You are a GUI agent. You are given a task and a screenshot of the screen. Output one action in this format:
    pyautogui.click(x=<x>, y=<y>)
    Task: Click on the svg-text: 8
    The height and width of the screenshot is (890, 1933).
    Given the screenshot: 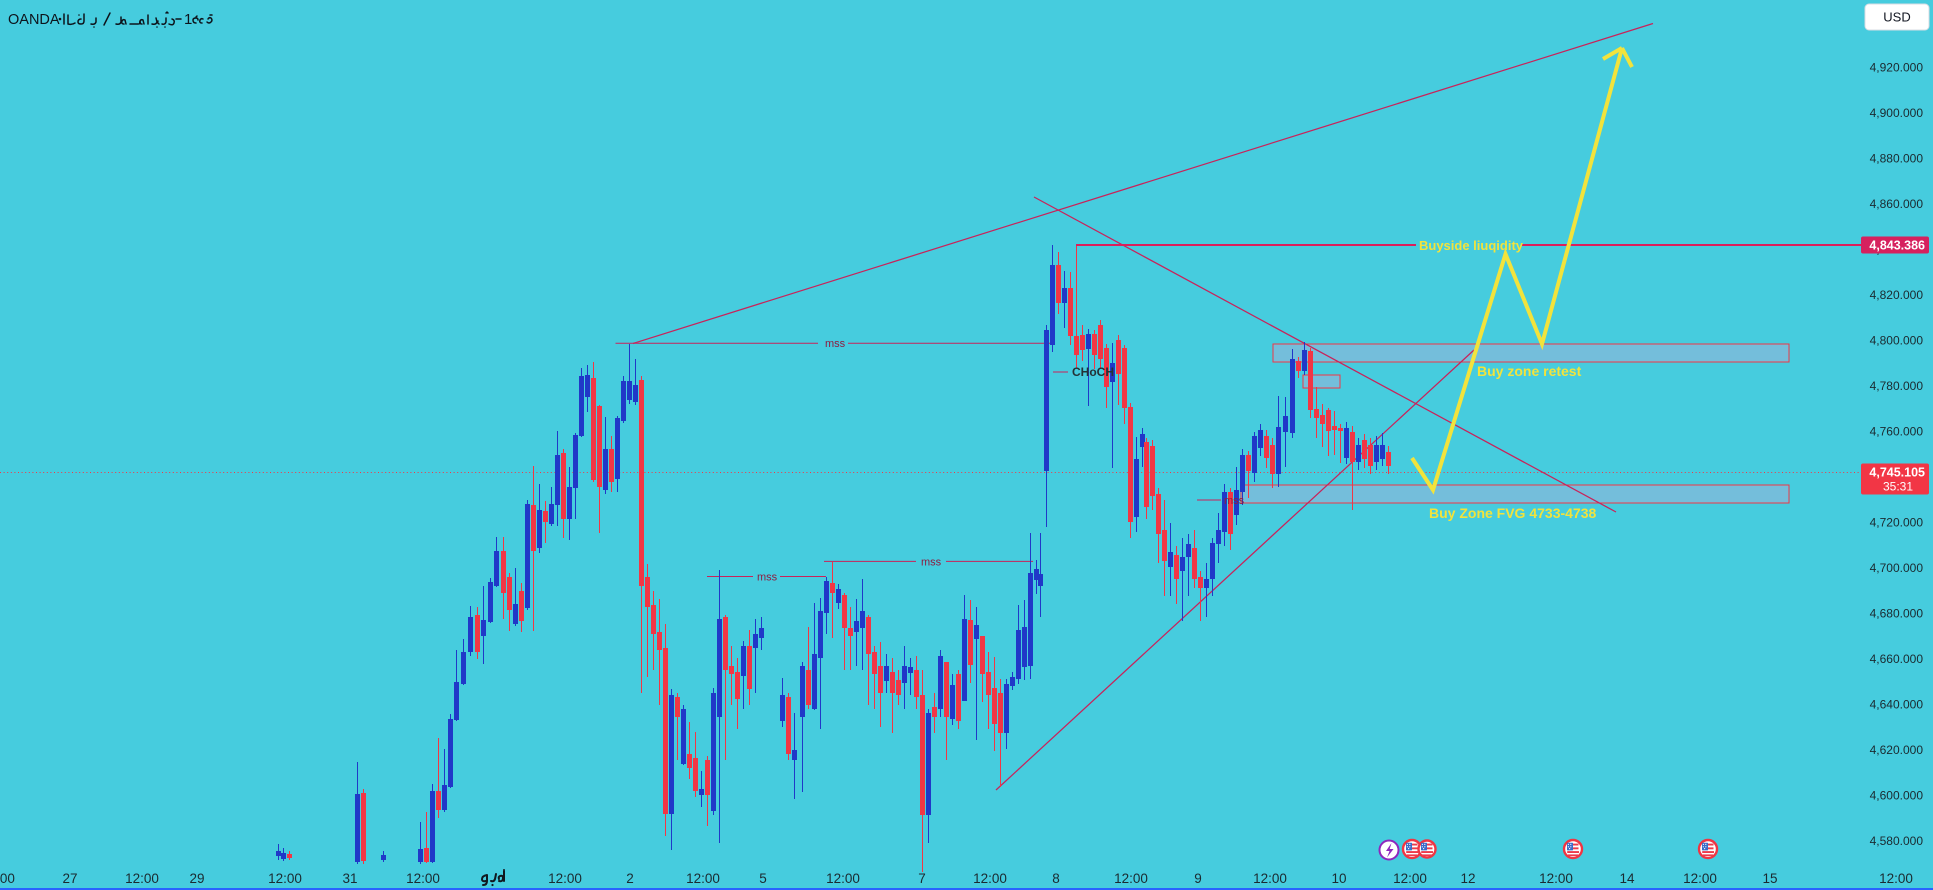 What is the action you would take?
    pyautogui.click(x=1056, y=878)
    